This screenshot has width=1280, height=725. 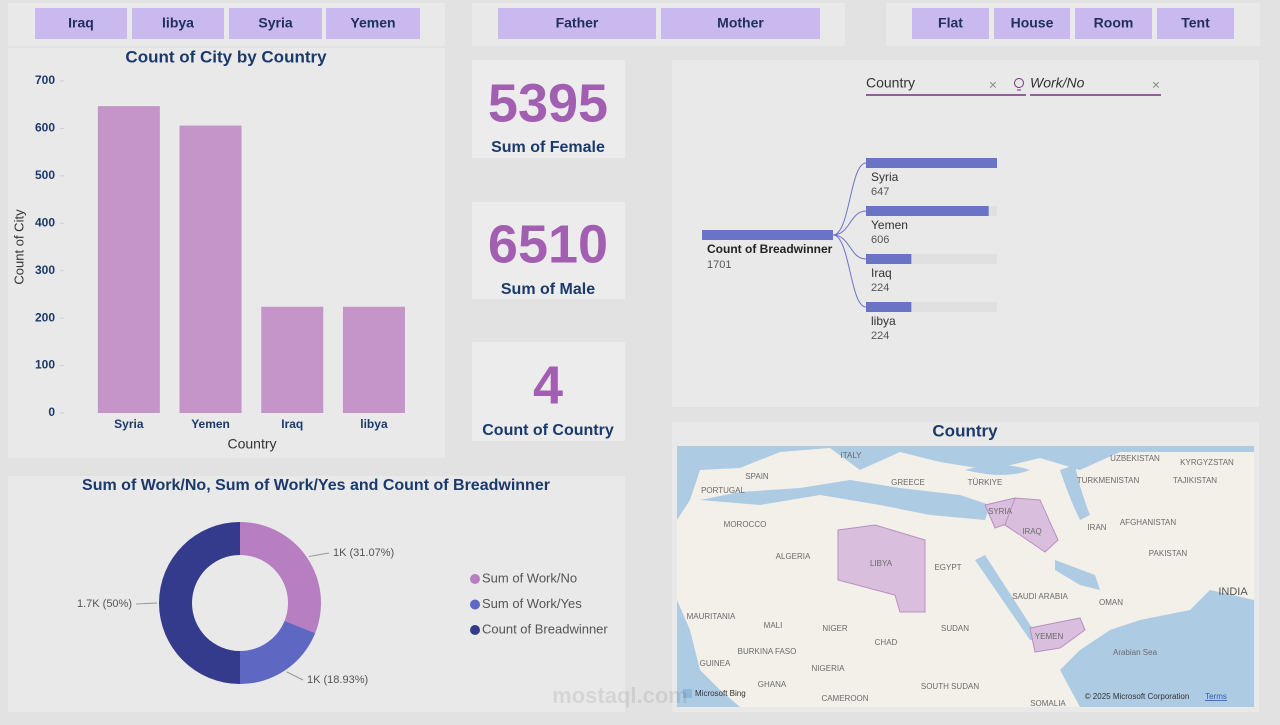 What do you see at coordinates (620, 695) in the screenshot?
I see `watermark: mostaql.com` at bounding box center [620, 695].